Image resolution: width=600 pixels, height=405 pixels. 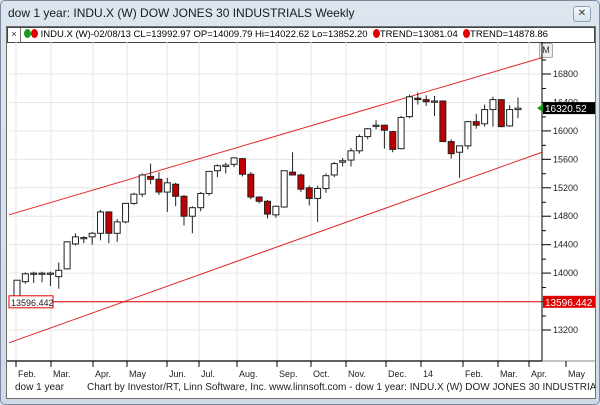 I want to click on hline-left-label: 13596.442, so click(x=32, y=303).